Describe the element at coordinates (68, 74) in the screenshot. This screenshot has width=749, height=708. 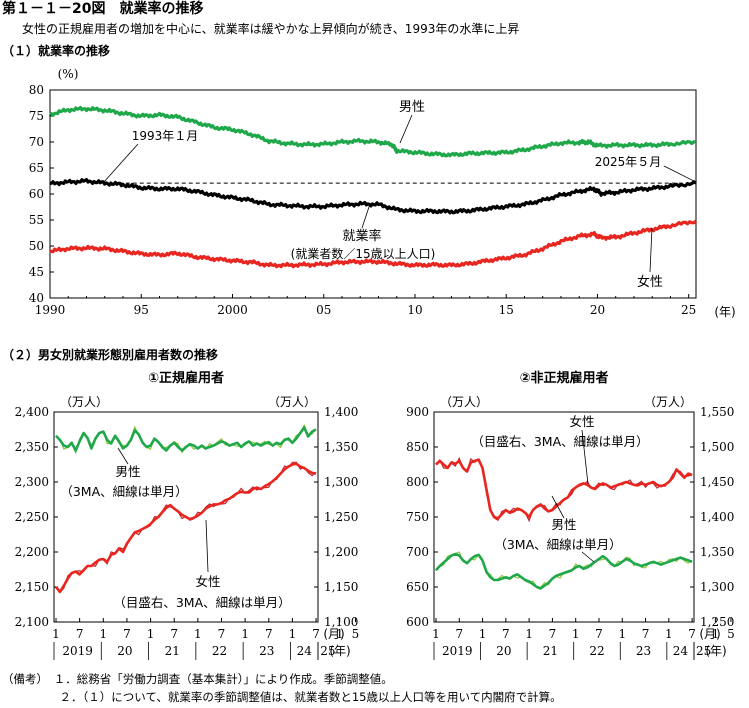
I see `y-axis-unit: (%)` at that location.